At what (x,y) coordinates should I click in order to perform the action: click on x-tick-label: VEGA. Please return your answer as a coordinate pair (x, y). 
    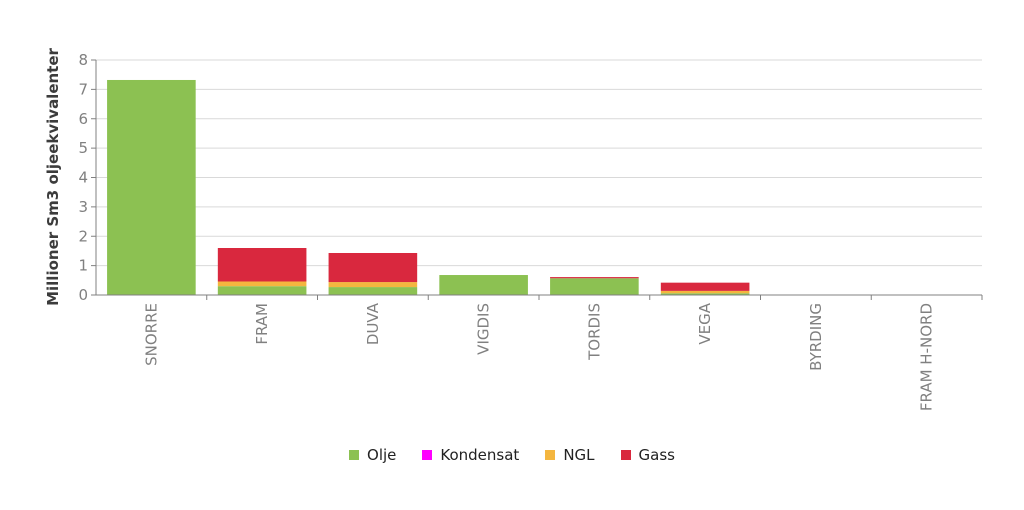
    Looking at the image, I should click on (705, 323).